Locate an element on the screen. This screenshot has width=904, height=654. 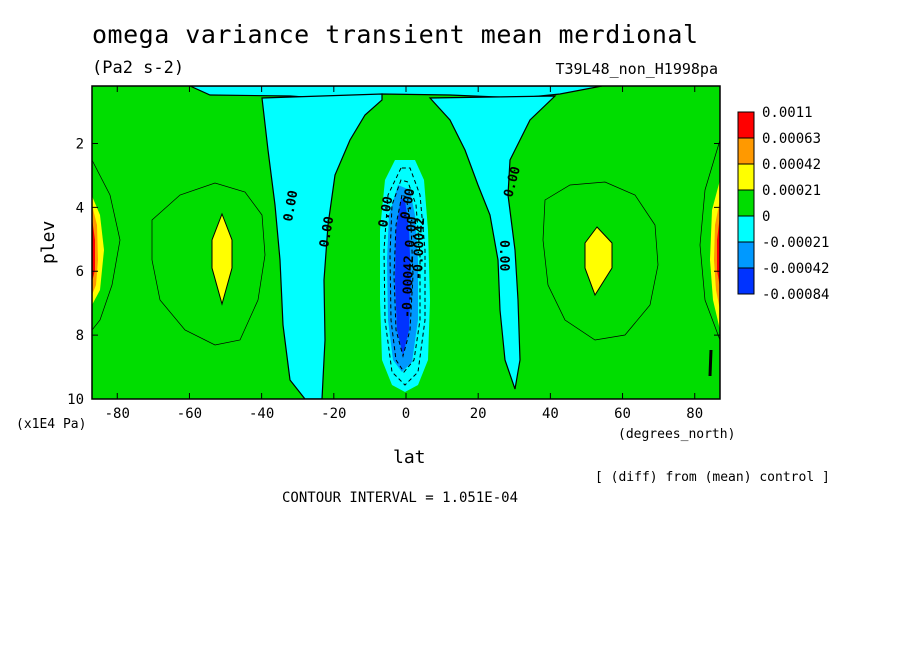
colorbar-label: 0.00042 is located at coordinates (791, 165).